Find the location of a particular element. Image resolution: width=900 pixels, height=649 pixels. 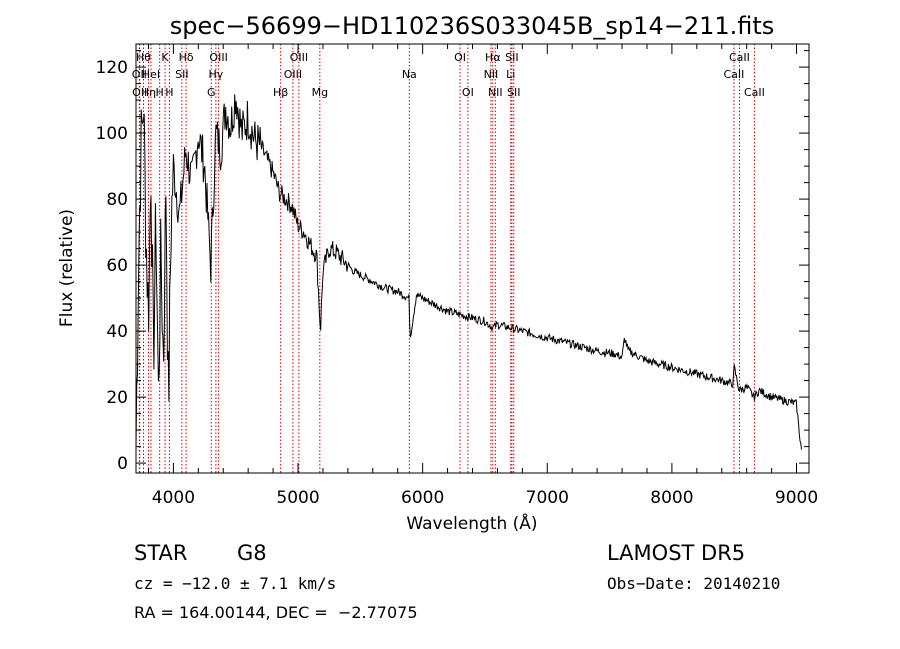

y-axis-label: Flux (relative) is located at coordinates (67, 268).